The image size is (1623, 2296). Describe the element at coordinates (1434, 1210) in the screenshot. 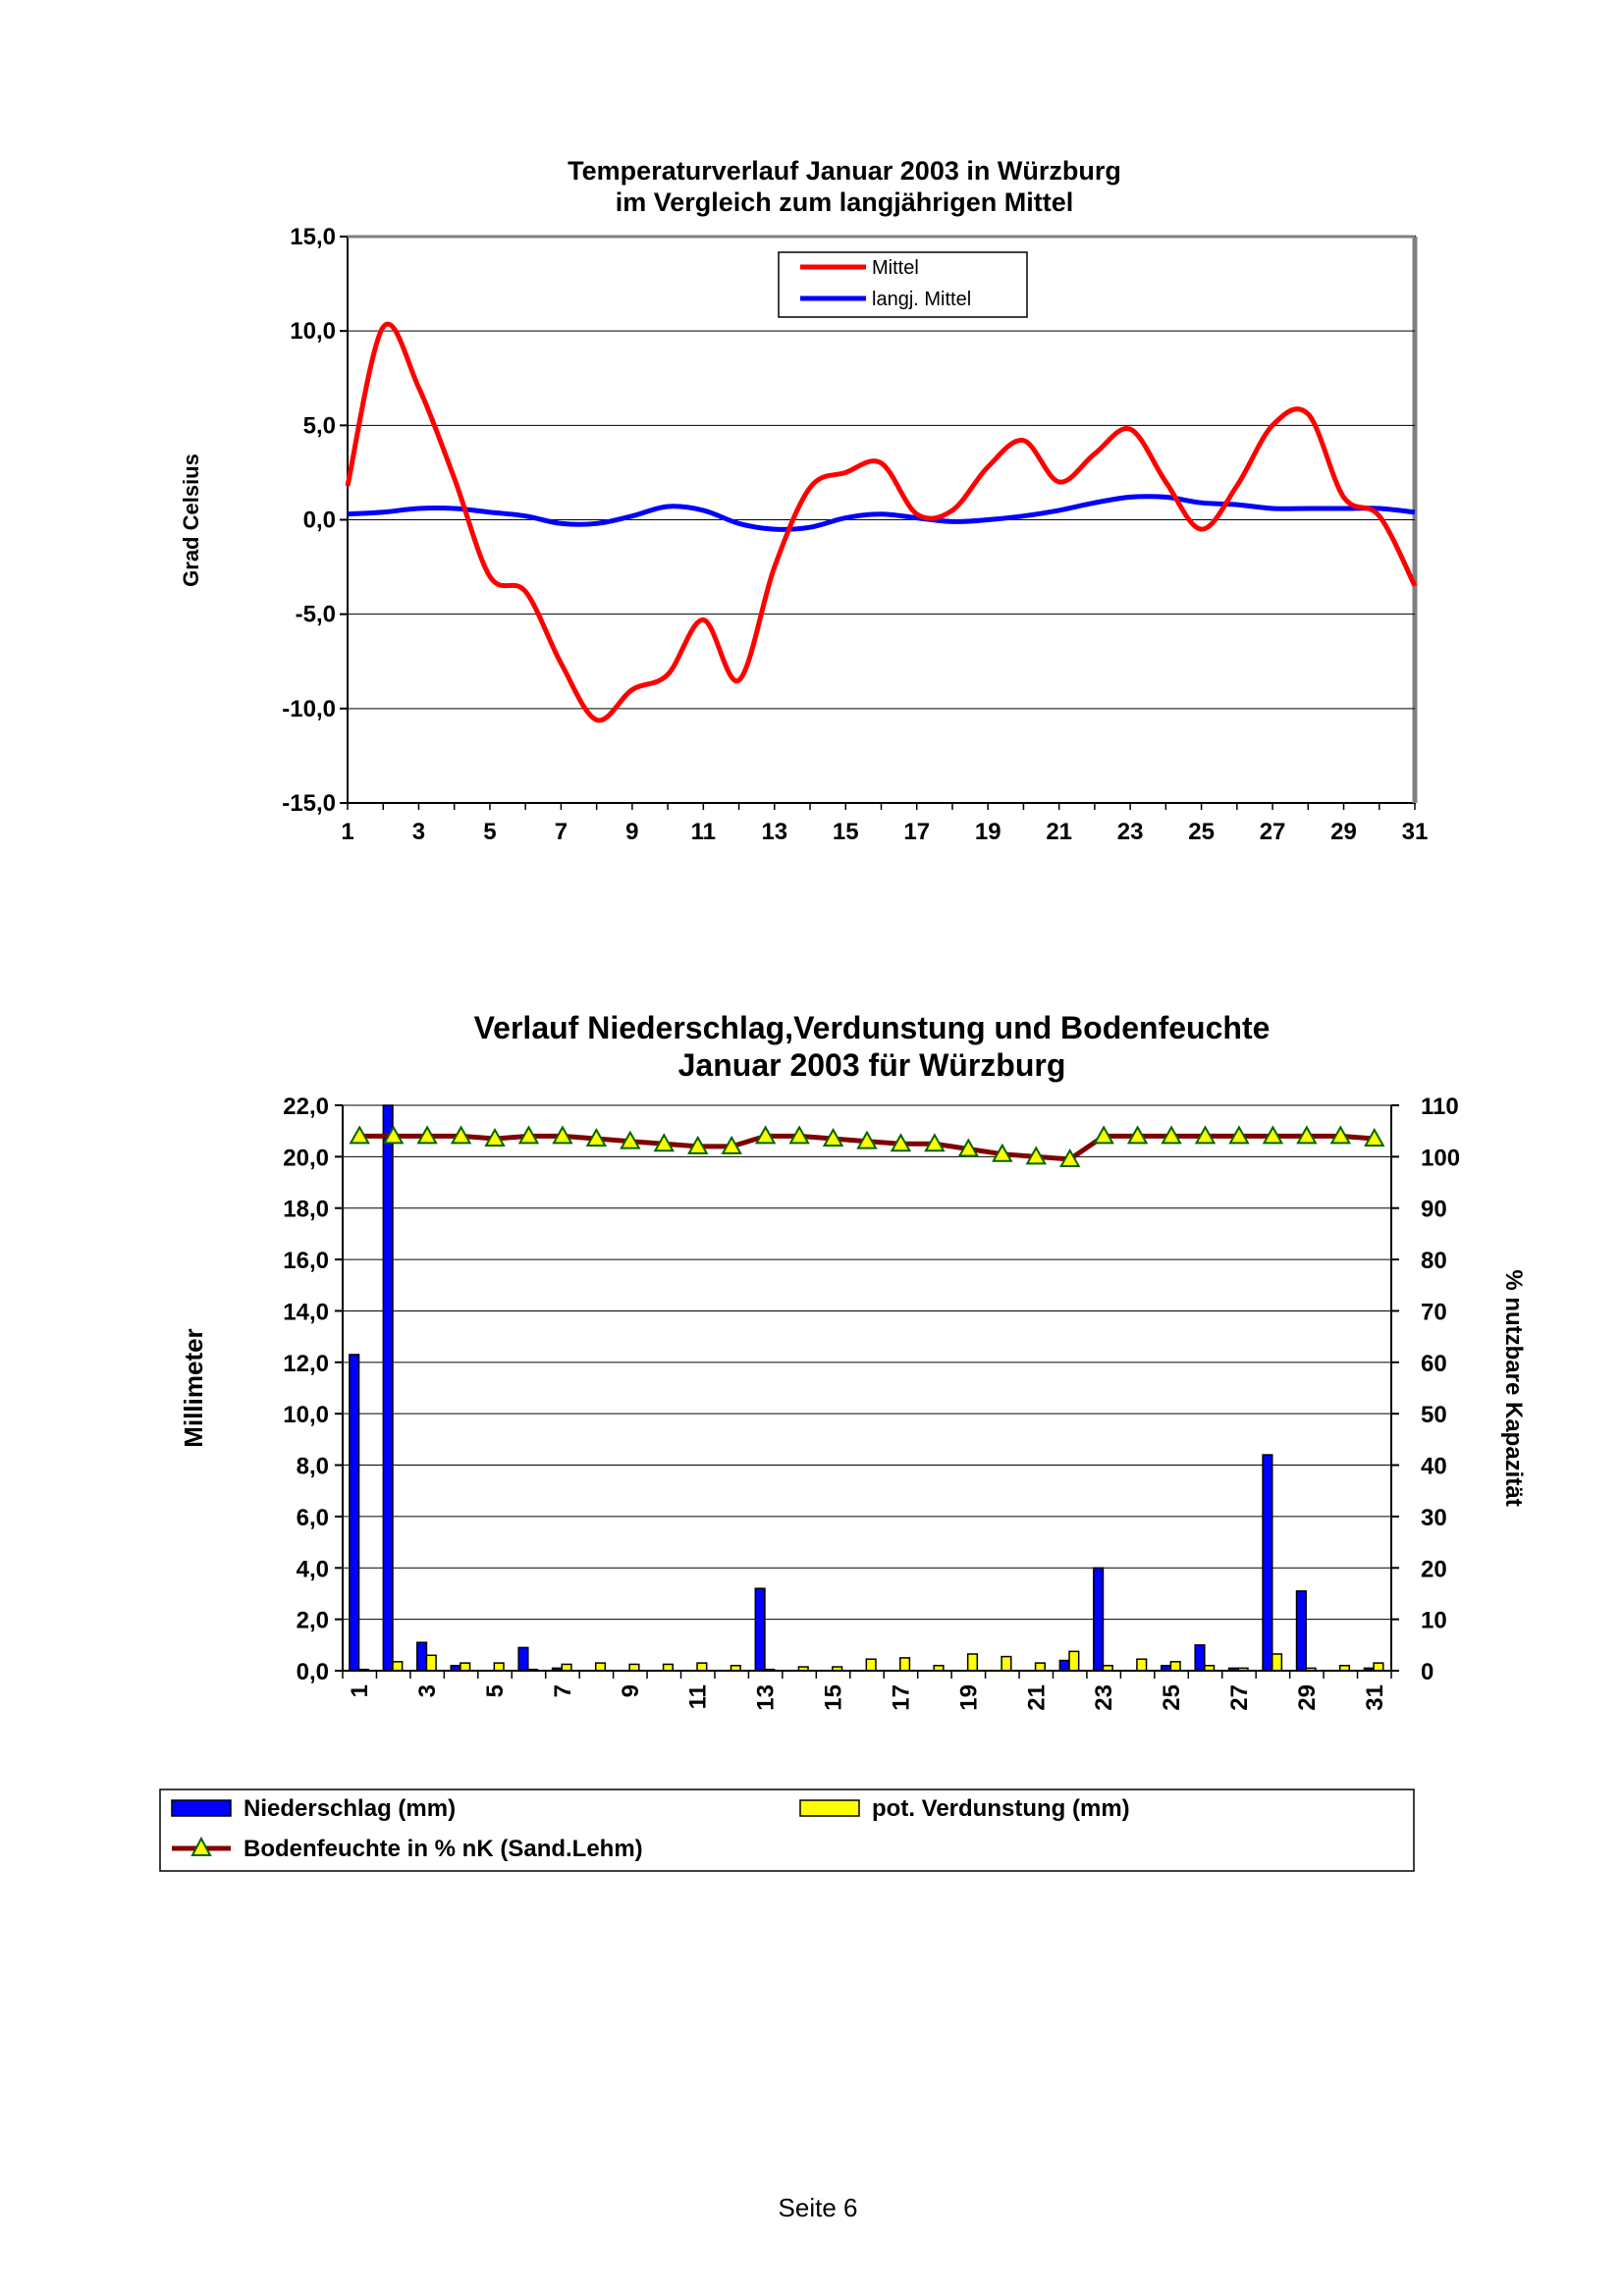

I see `chart2-y-tick-label-right: 90` at that location.